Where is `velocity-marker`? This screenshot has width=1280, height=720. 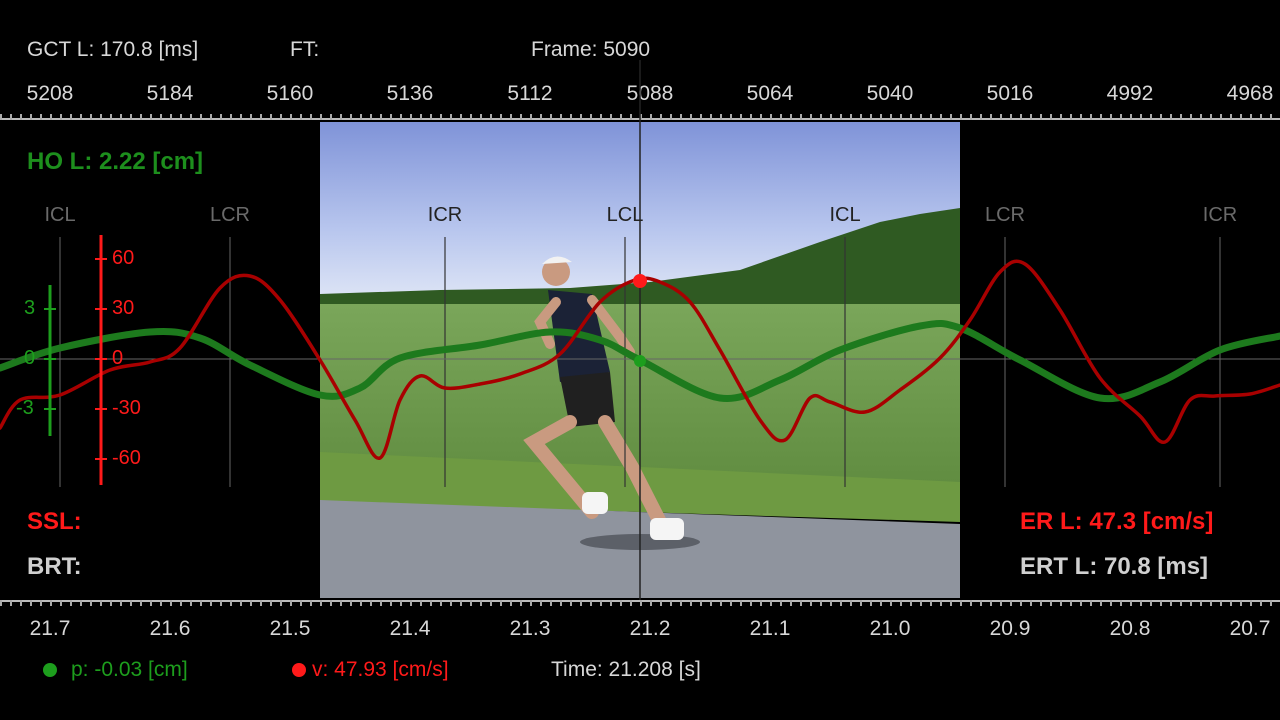
velocity-marker is located at coordinates (640, 281).